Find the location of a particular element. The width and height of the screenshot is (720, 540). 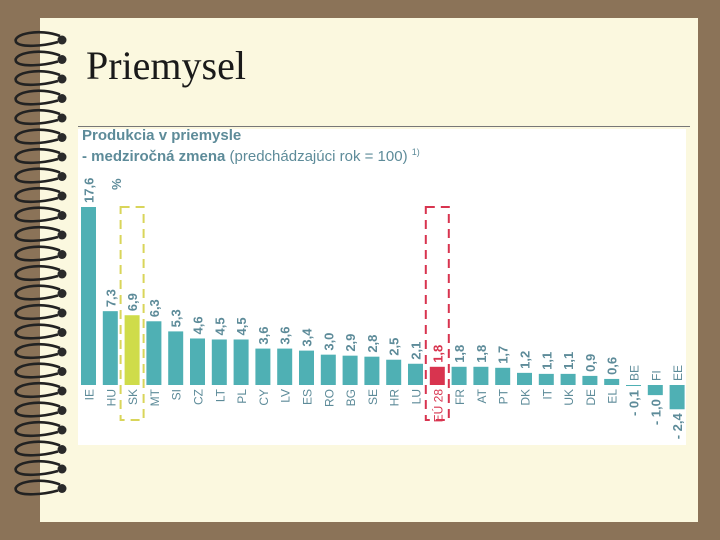

value-label: - 0,1 is located at coordinates (634, 403).